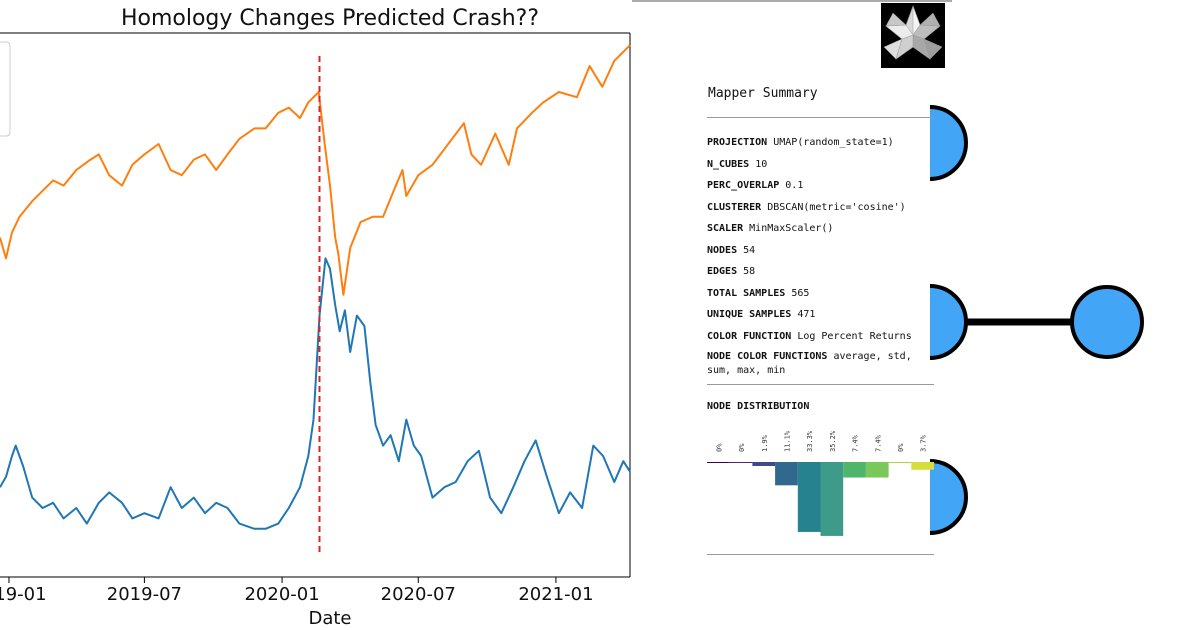 This screenshot has height=630, width=1200. Describe the element at coordinates (5, 89) in the screenshot. I see `legend-box-edge` at that location.